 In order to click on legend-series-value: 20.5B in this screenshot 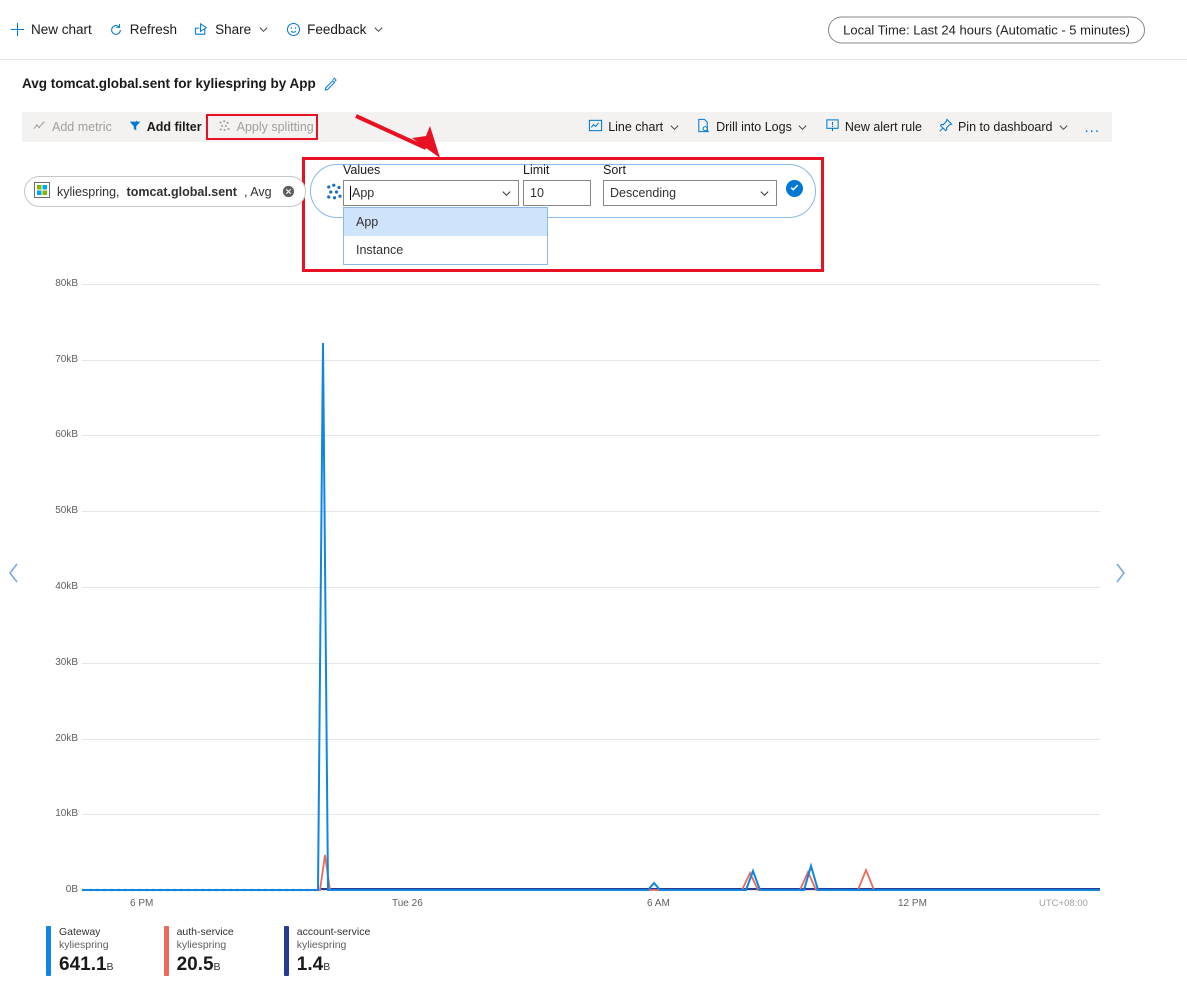, I will do `click(205, 966)`.